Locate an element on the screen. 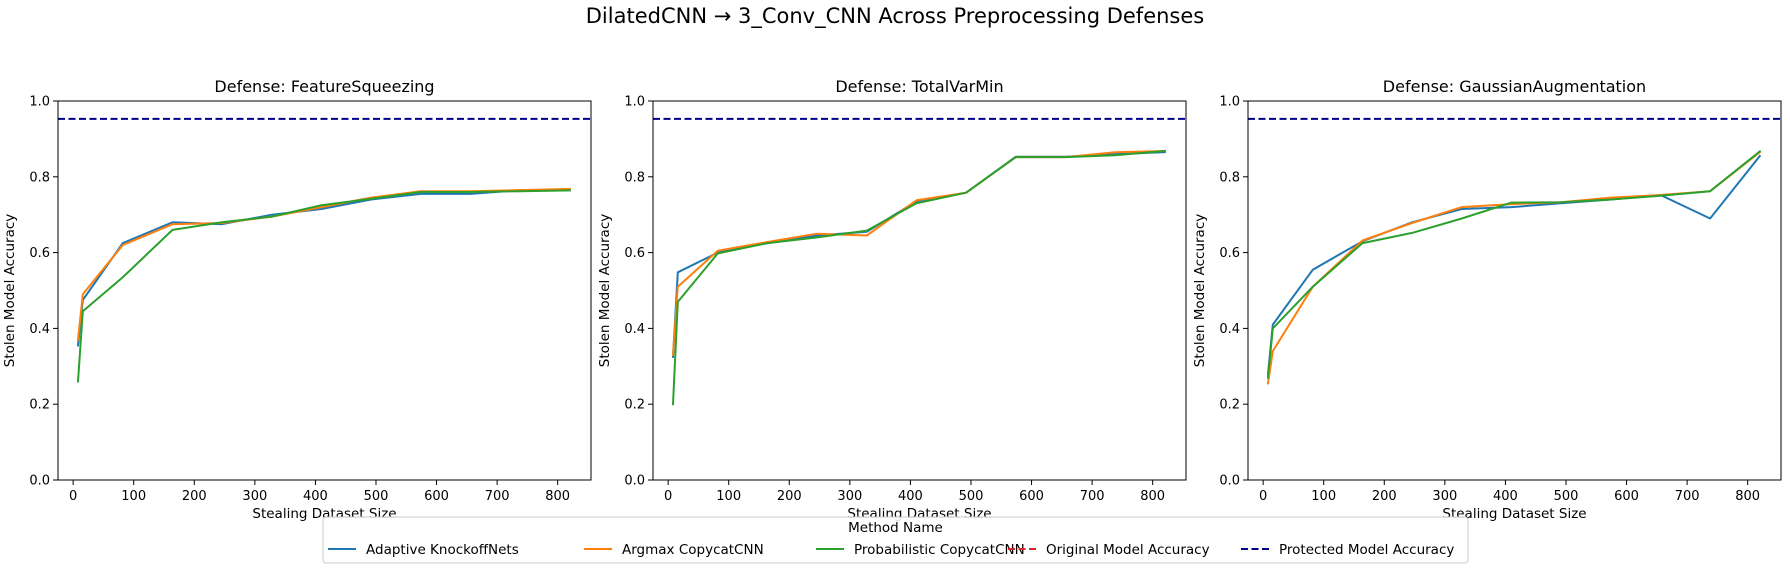 This screenshot has height=571, width=1790. legend-entry-1: Adaptive KnockoffNets is located at coordinates (423, 550).